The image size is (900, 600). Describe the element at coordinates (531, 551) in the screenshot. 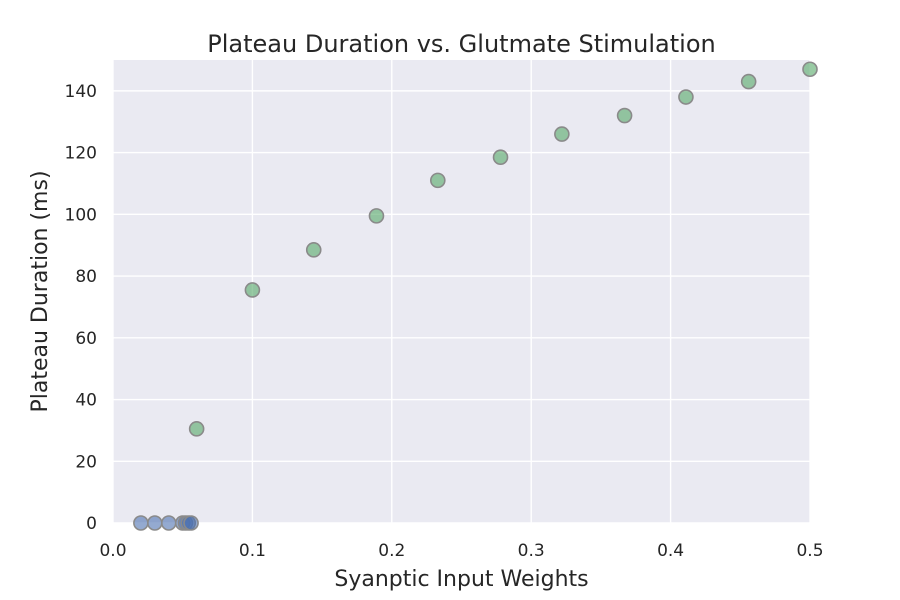

I see `x-tick-label: 0.3` at that location.